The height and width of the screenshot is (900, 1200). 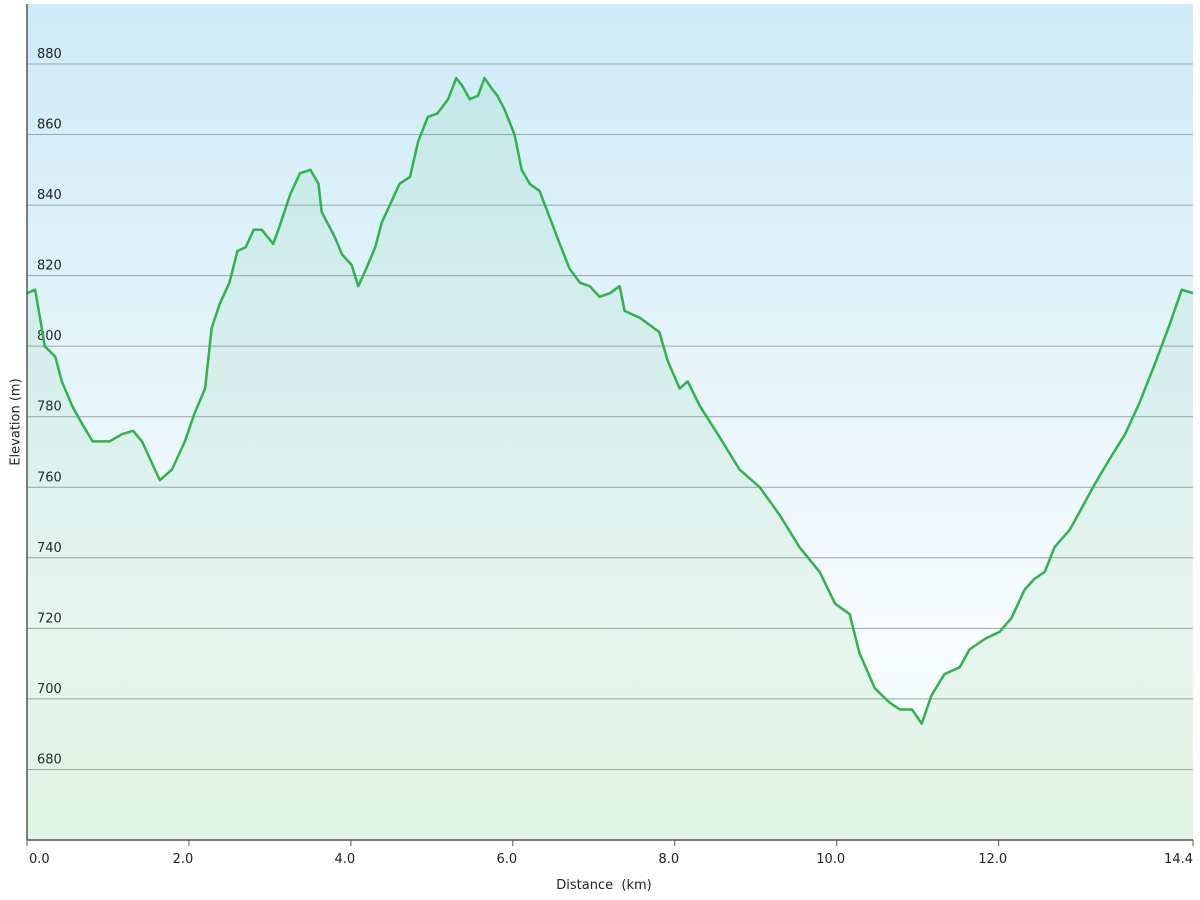 I want to click on x-tick-label: 6.0, so click(x=506, y=859).